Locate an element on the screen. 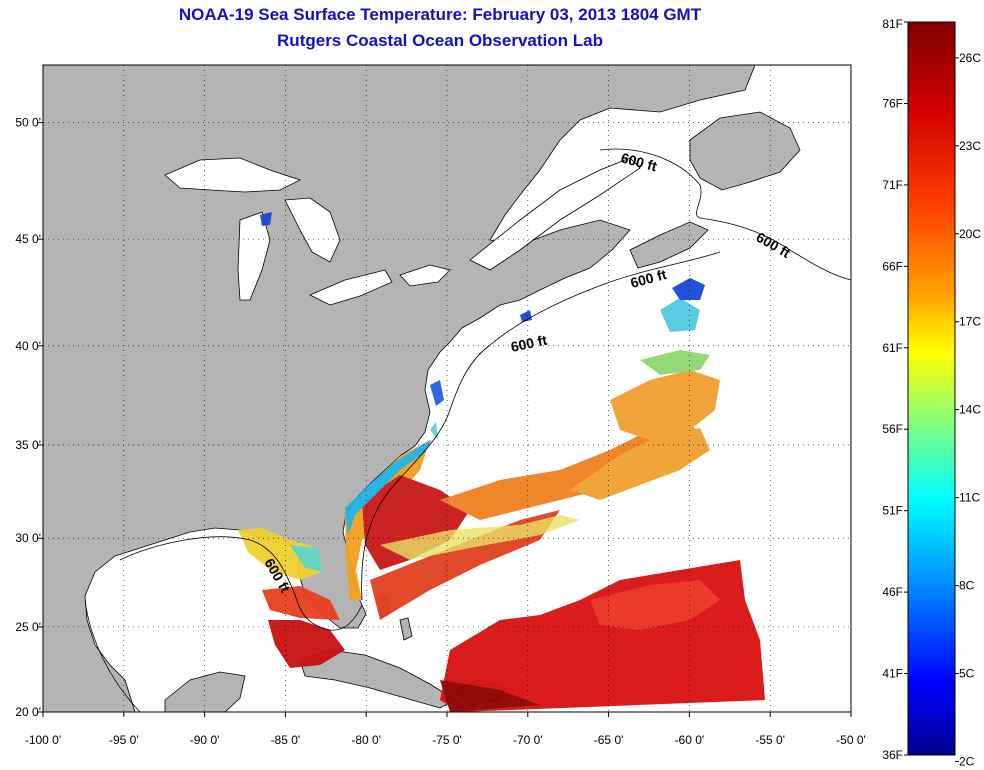  lon-tick-label: -65 0' is located at coordinates (609, 740).